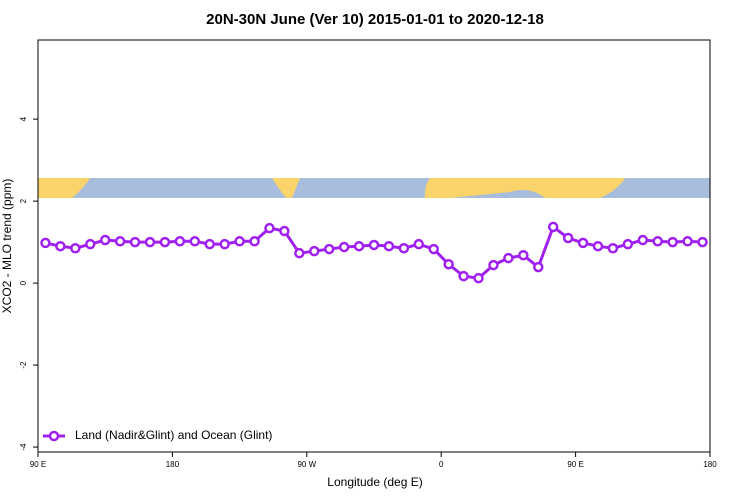 The width and height of the screenshot is (750, 500). I want to click on y-tick-label: -2, so click(23, 365).